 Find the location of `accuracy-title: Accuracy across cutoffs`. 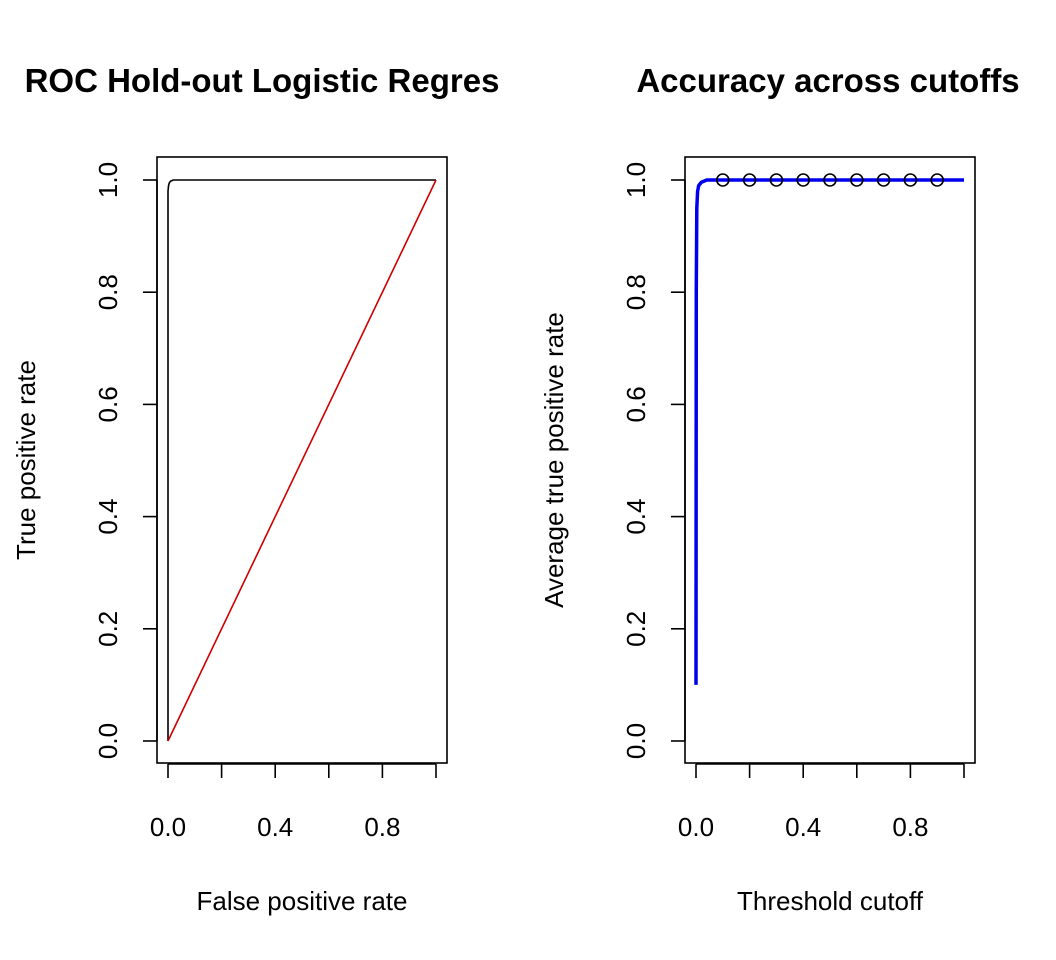

accuracy-title: Accuracy across cutoffs is located at coordinates (827, 80).